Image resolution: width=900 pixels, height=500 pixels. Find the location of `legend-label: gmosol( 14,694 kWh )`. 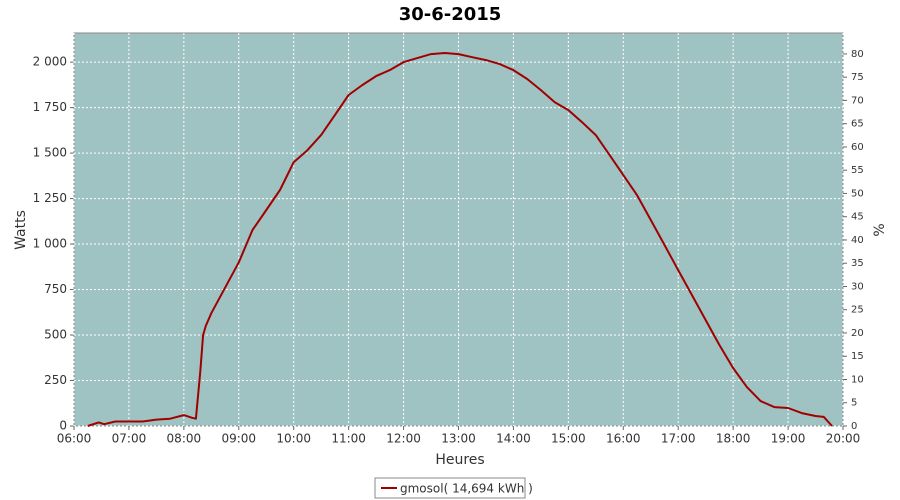

legend-label: gmosol( 14,694 kWh ) is located at coordinates (466, 489).